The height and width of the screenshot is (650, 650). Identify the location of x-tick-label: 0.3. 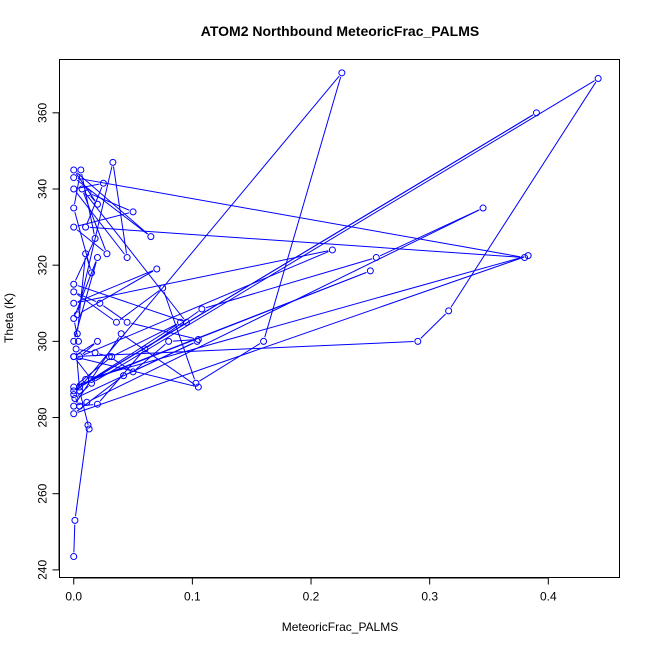
(429, 597).